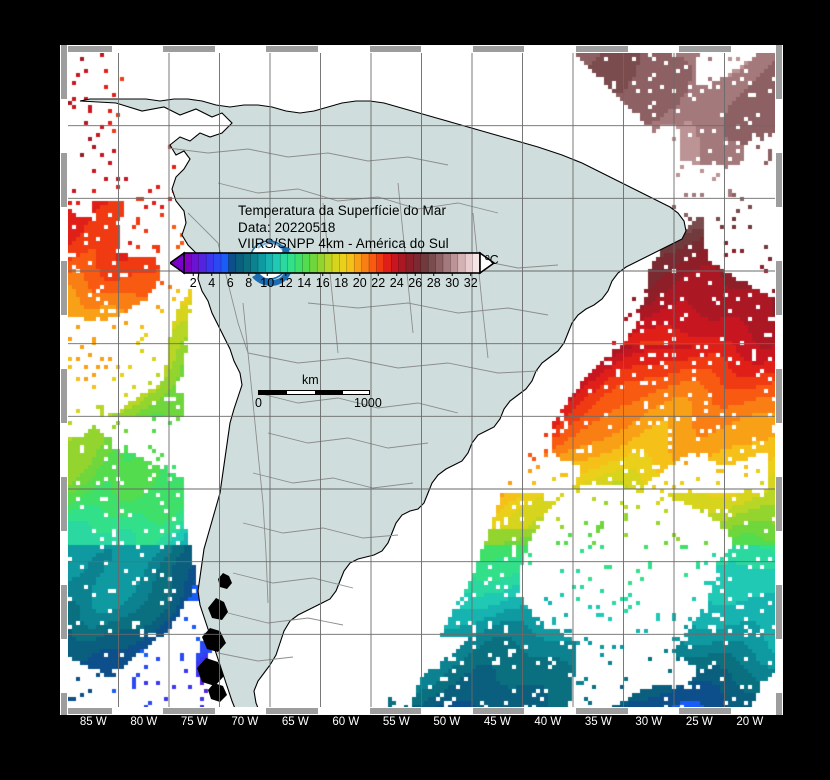  I want to click on scale-bar-unit: km, so click(310, 380).